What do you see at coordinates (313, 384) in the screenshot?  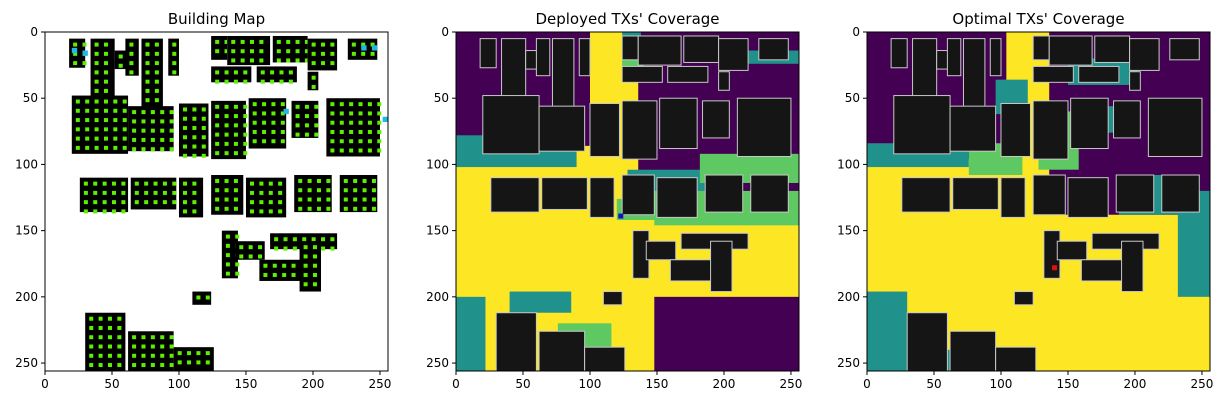 I see `x-tick-label: 200` at bounding box center [313, 384].